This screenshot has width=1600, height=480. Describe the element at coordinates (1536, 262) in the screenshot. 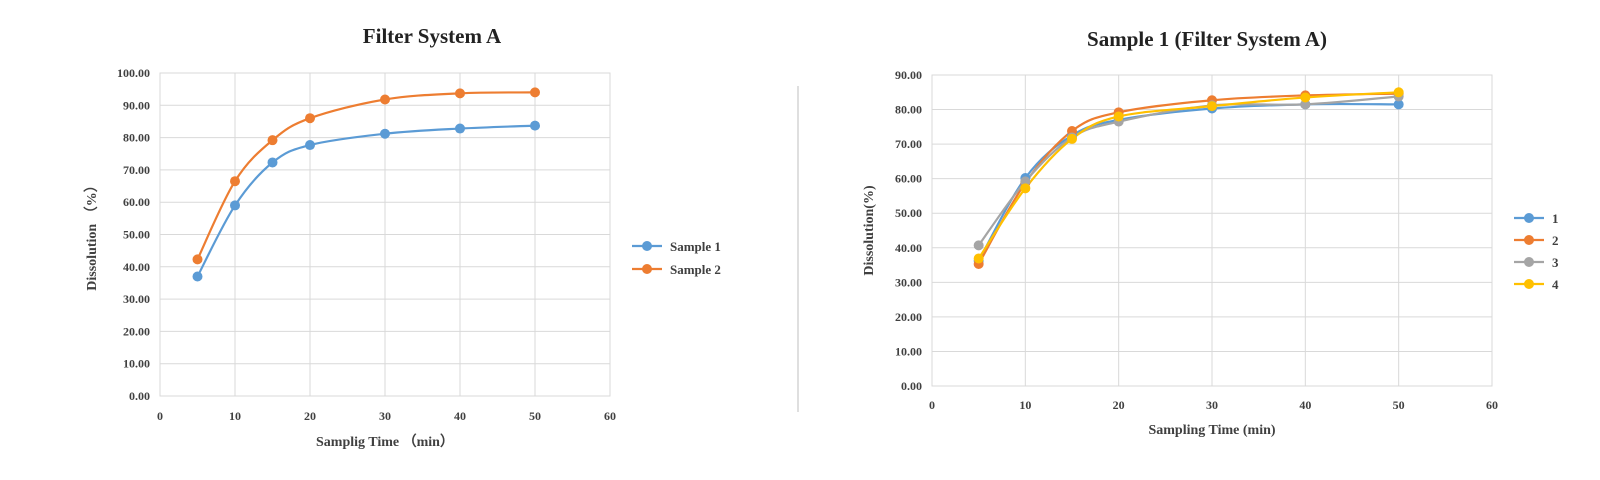

I see `legend-entry: 3` at that location.